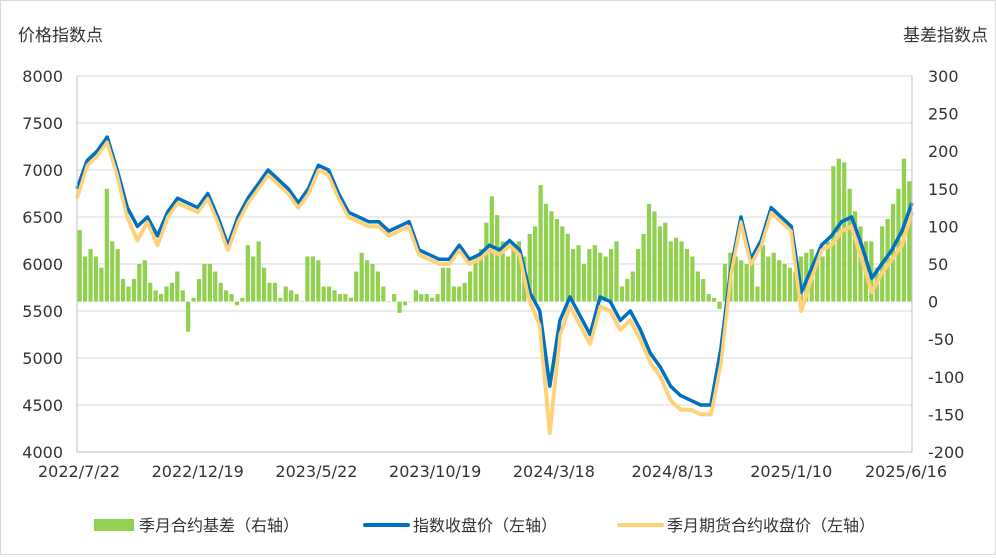  Describe the element at coordinates (943, 226) in the screenshot. I see `y-right-tick-label: 100` at that location.